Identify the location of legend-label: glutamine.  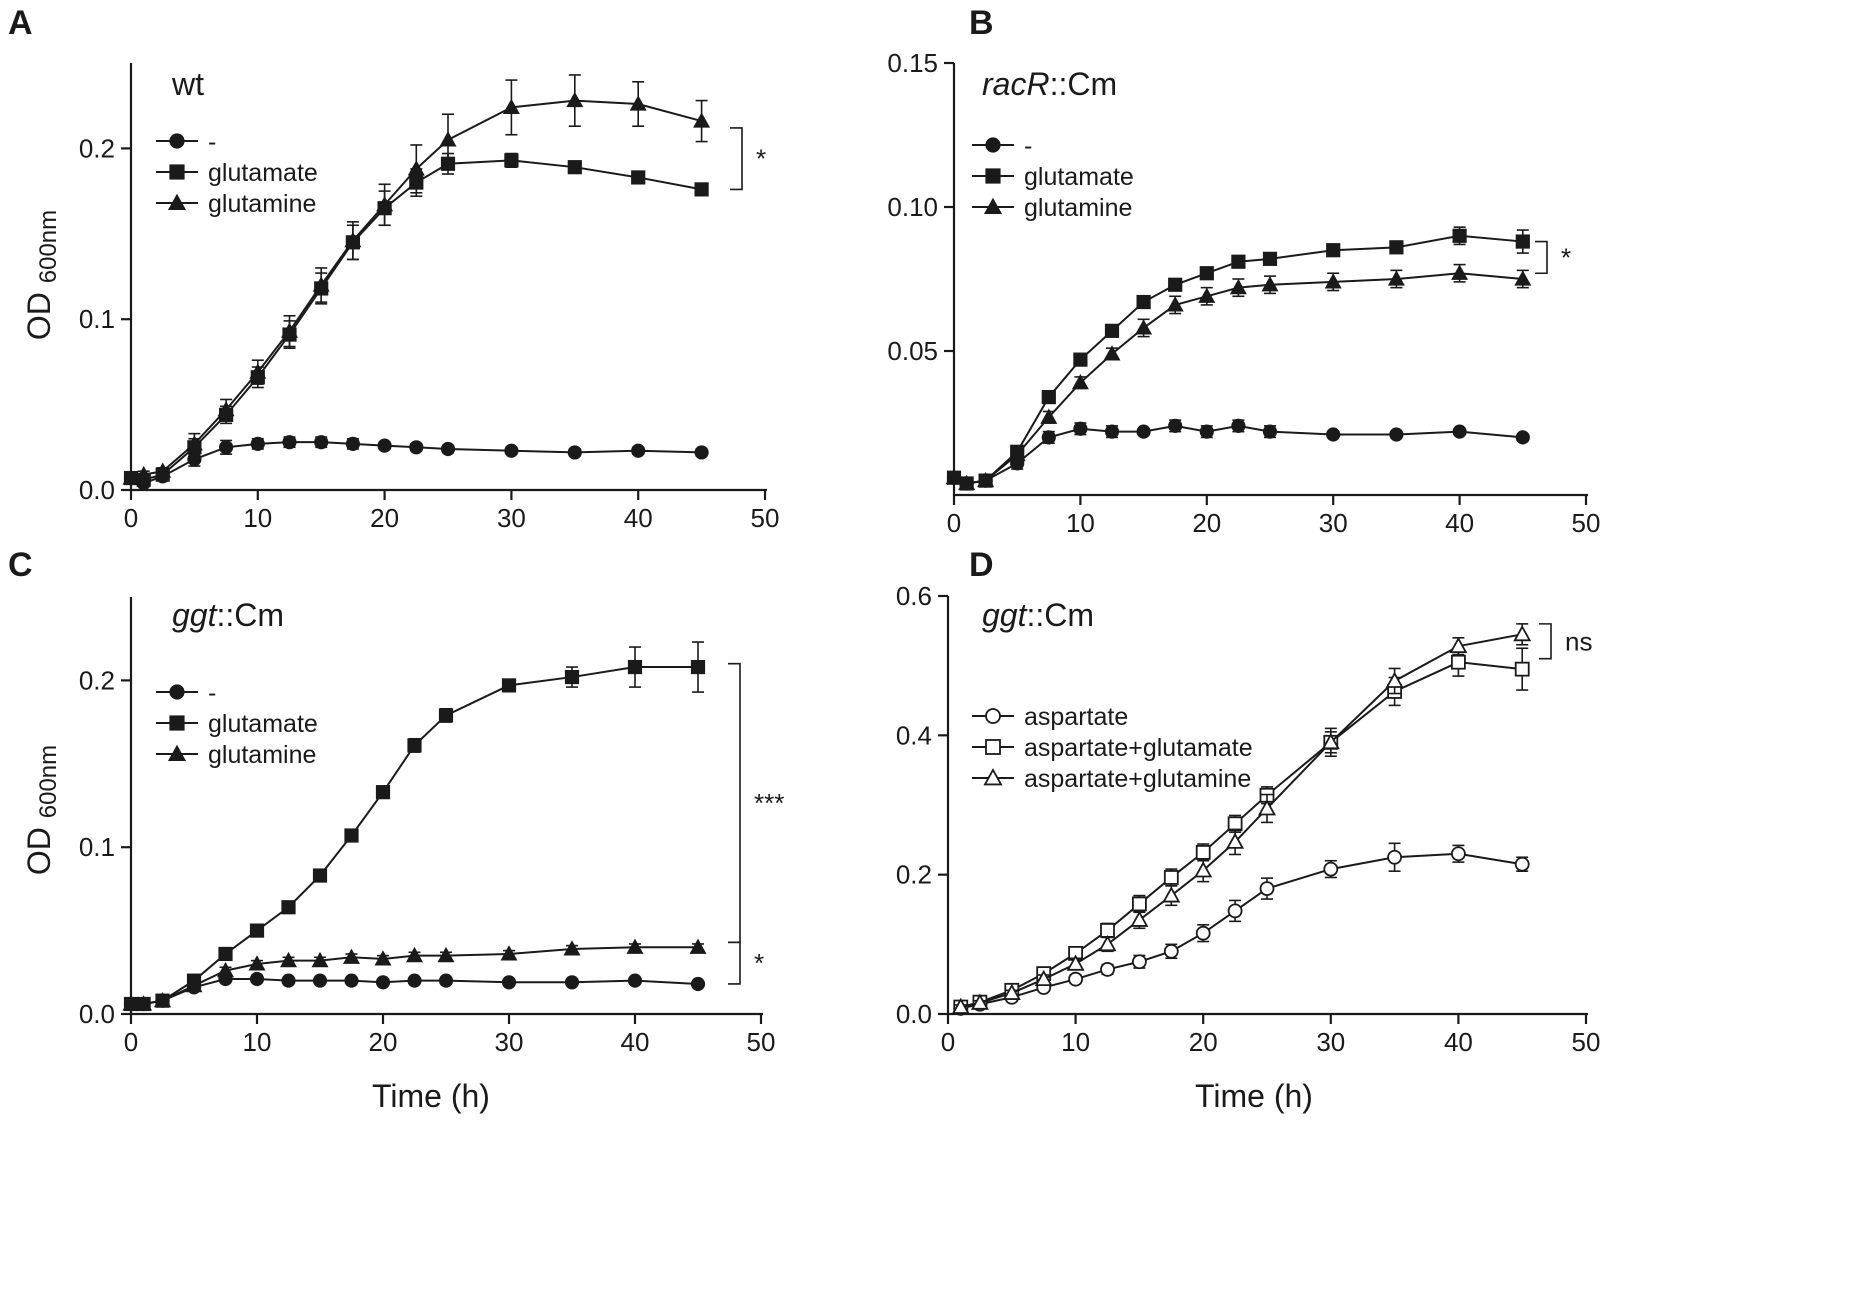
(1078, 208).